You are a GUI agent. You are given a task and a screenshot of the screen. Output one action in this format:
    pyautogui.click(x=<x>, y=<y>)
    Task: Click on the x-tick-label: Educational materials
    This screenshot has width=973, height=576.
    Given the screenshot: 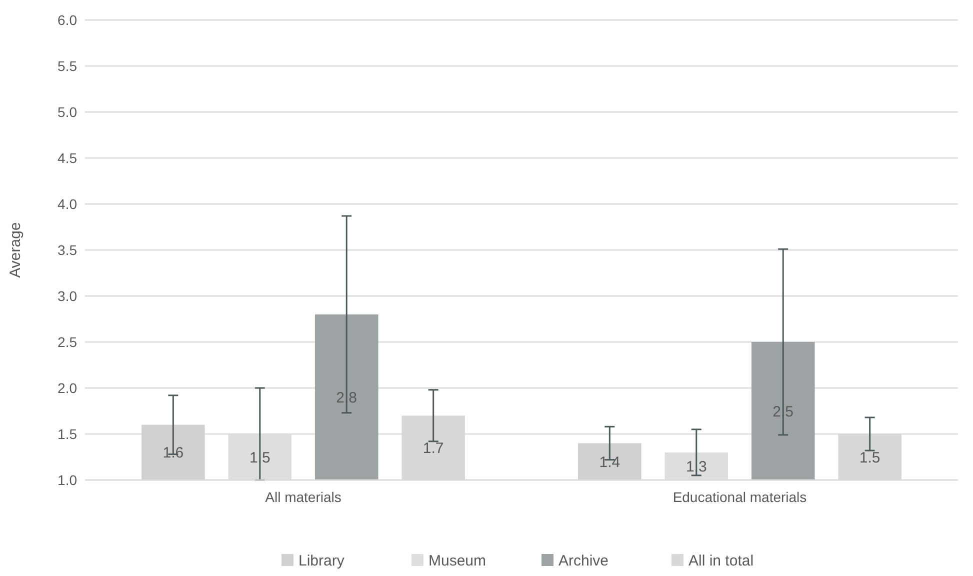 What is the action you would take?
    pyautogui.click(x=739, y=496)
    